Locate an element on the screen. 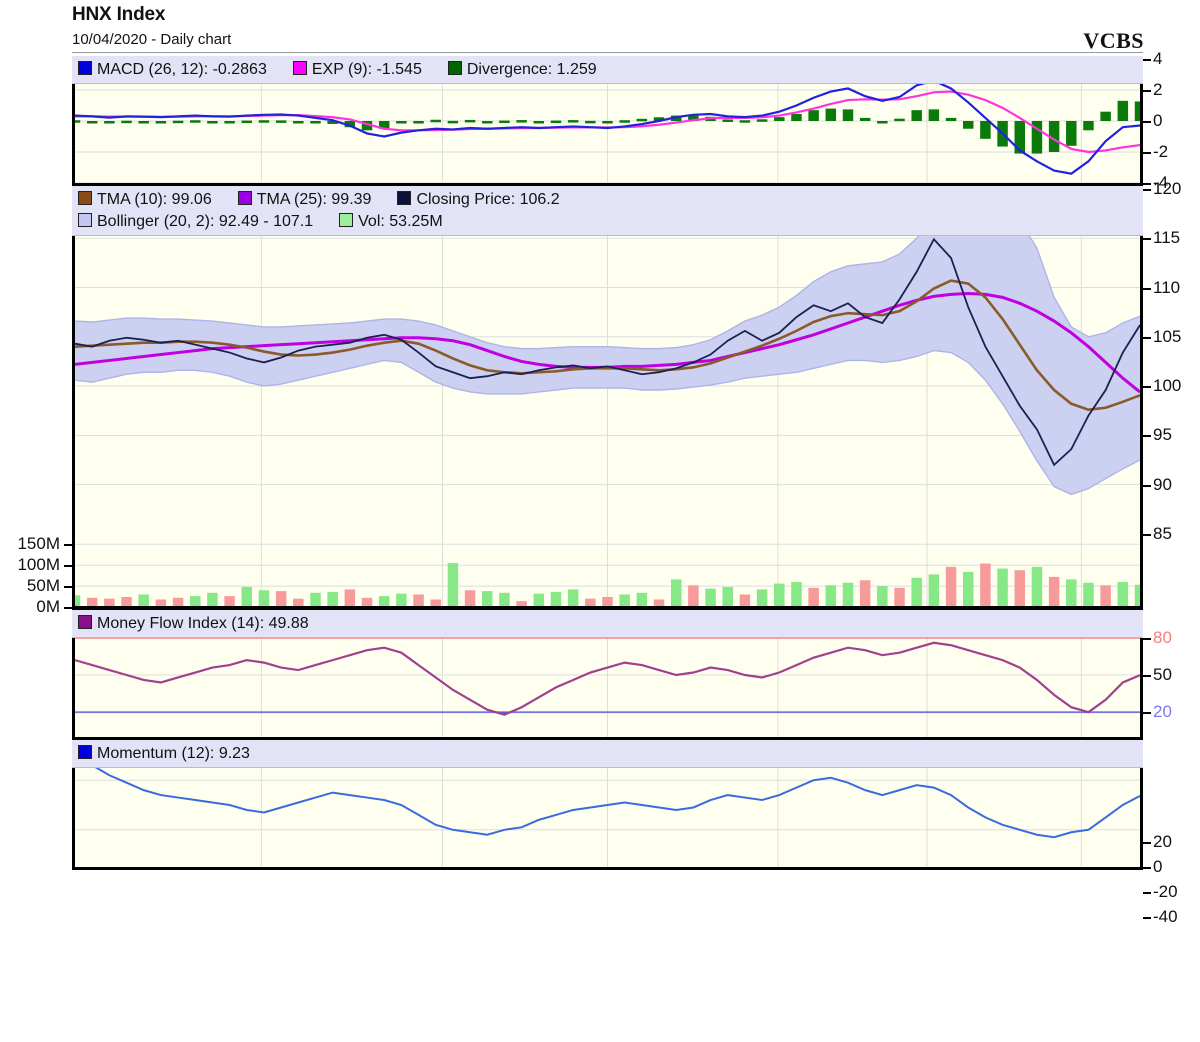 This screenshot has height=1042, width=1200. legend-volume: Vol: 53.25M is located at coordinates (391, 222).